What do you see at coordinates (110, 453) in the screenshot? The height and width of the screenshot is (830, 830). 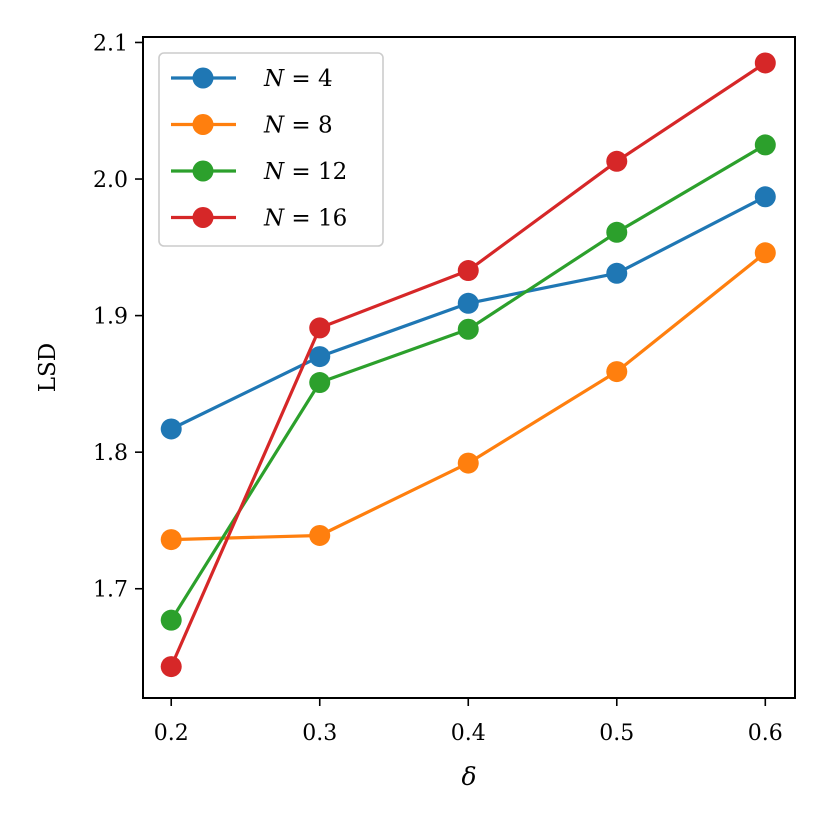 I see `y-tick-label: 1.8` at bounding box center [110, 453].